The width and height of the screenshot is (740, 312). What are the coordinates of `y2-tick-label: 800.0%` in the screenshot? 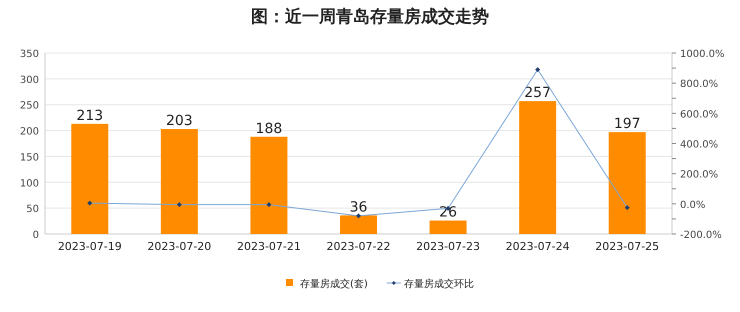 It's located at (699, 84).